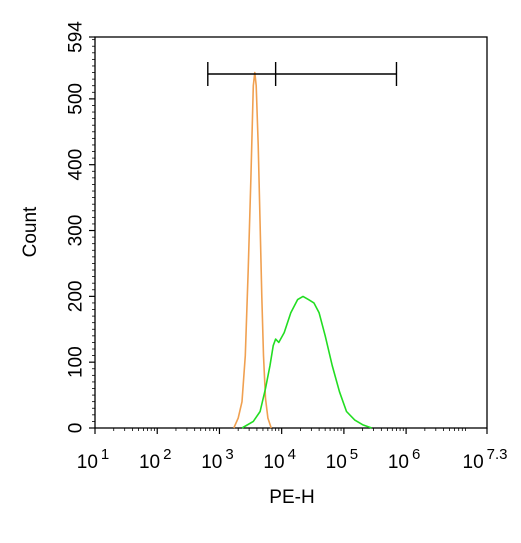 The width and height of the screenshot is (521, 543). I want to click on y-axis-title: Count, so click(30, 231).